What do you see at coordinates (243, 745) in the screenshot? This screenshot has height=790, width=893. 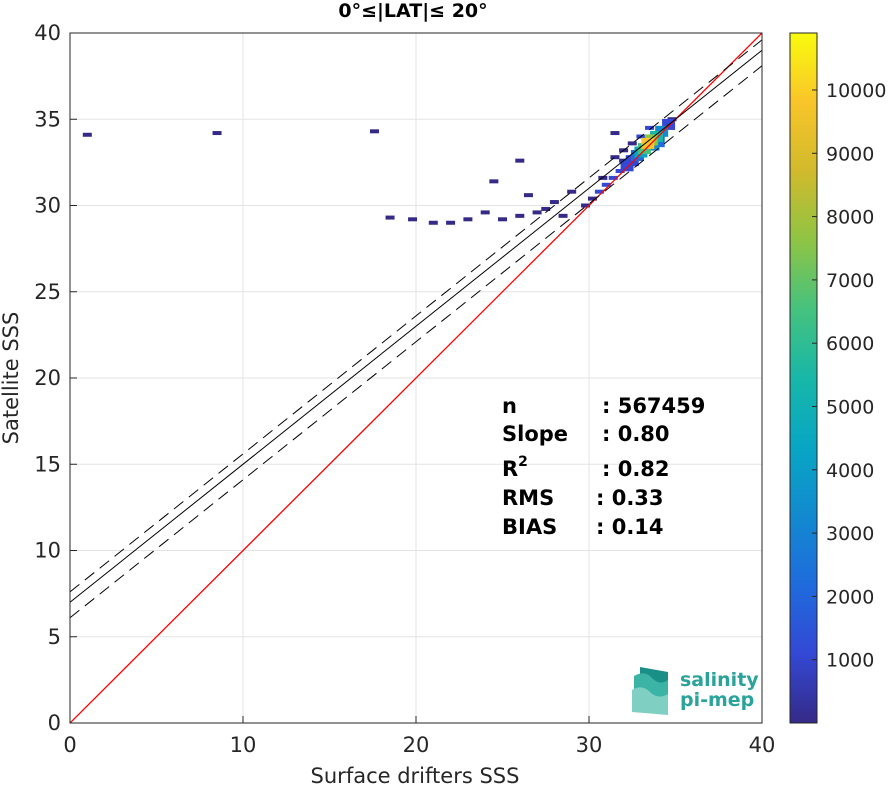 I see `x-tick-label: 10` at bounding box center [243, 745].